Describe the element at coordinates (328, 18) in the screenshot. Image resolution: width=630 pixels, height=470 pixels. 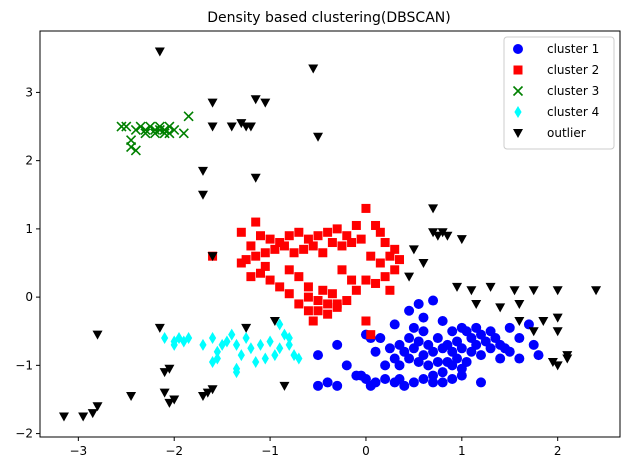
I see `chart-title: Density based clustering(DBSCAN)` at that location.